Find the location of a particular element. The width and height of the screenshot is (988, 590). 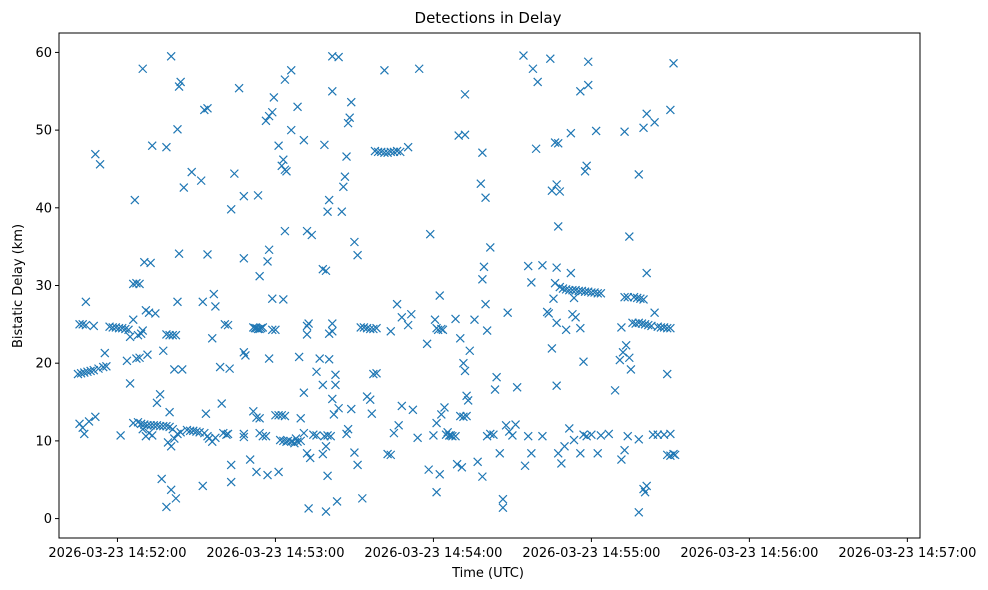

y-tick-label: 20 is located at coordinates (43, 364).